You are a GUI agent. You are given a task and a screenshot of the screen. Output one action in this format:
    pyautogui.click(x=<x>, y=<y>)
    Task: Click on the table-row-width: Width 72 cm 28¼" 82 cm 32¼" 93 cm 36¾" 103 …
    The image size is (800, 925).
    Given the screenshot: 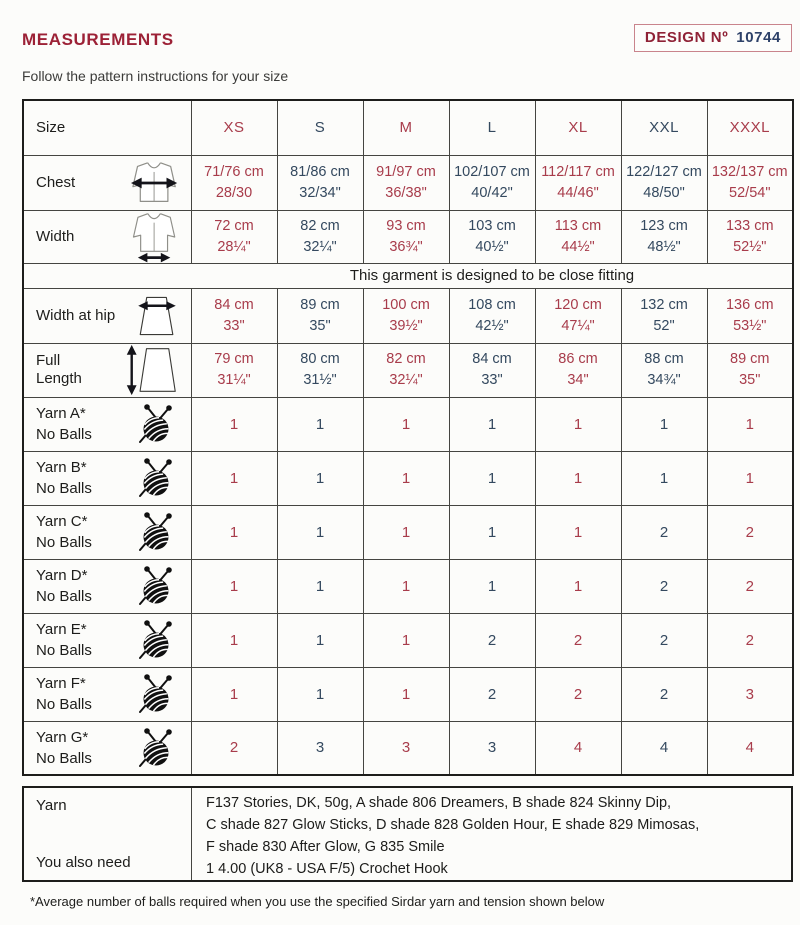 What is the action you would take?
    pyautogui.click(x=408, y=236)
    